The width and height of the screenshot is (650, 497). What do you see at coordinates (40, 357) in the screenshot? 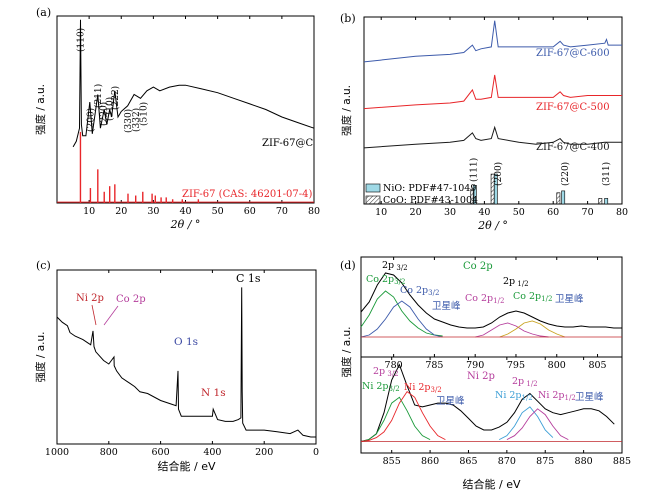
I see `y-axis-label-c: 强度 / a.u.` at bounding box center [40, 357].